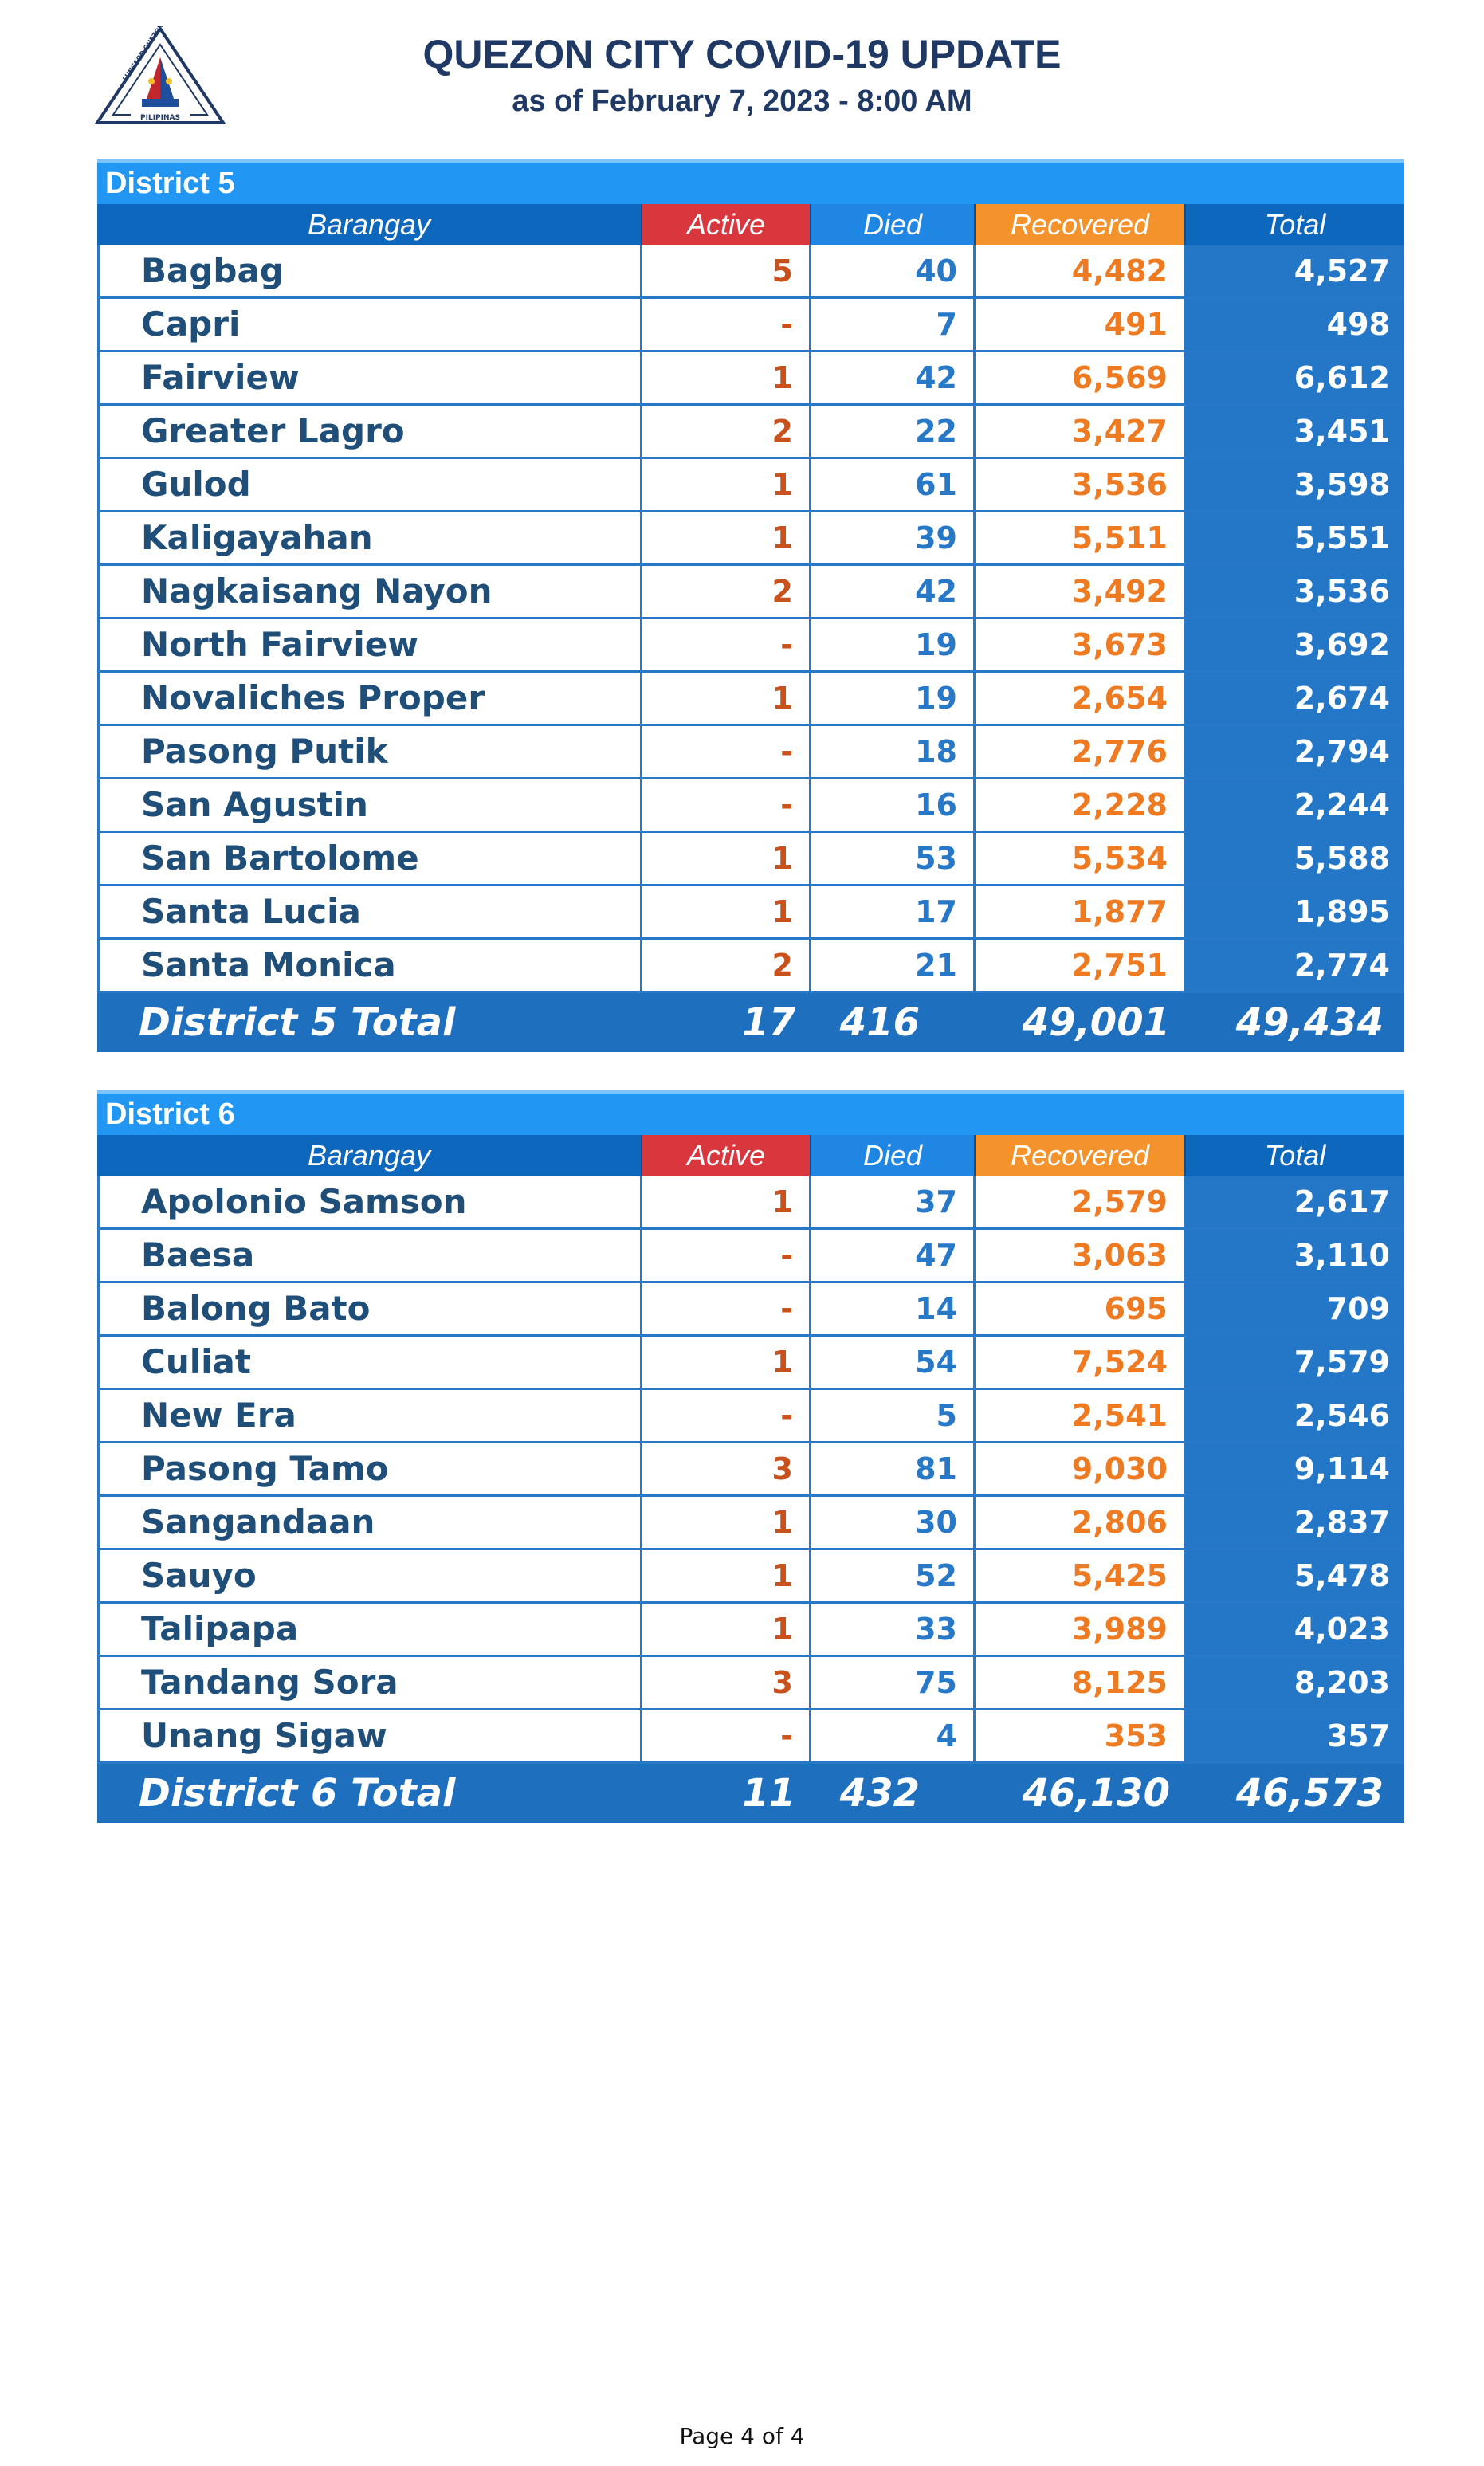 Image resolution: width=1484 pixels, height=2466 pixels. What do you see at coordinates (369, 911) in the screenshot?
I see `barangay-cell: Santa Lucia` at bounding box center [369, 911].